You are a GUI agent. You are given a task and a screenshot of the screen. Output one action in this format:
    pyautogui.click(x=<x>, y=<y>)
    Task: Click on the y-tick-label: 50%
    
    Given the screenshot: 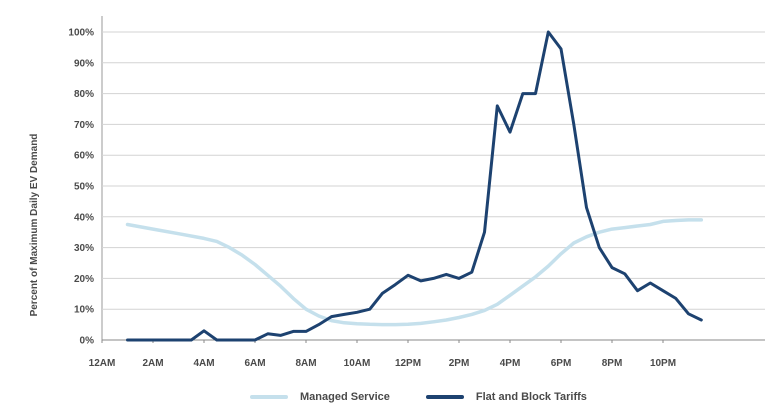 What is the action you would take?
    pyautogui.click(x=84, y=187)
    